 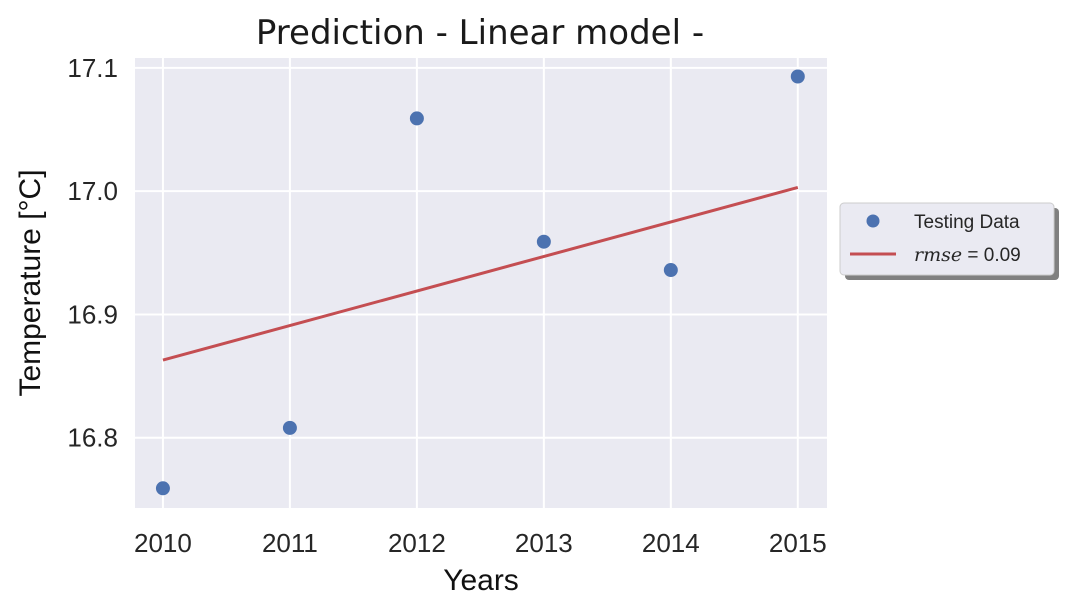 I want to click on y-tick-label: 16.8, so click(x=92, y=438).